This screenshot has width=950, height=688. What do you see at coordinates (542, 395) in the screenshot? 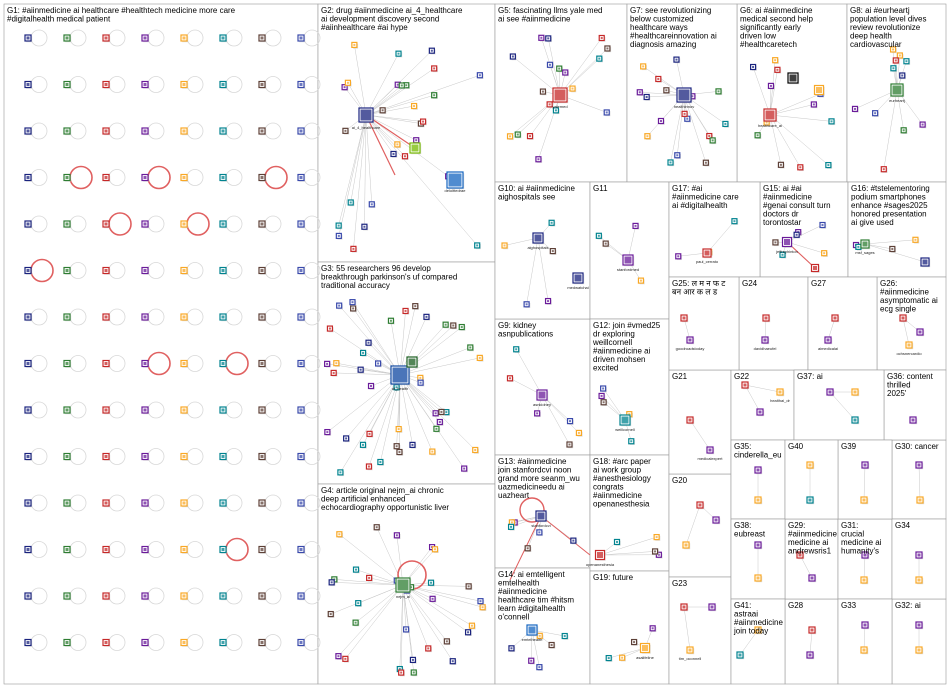
I see `g9-hub-node` at bounding box center [542, 395].